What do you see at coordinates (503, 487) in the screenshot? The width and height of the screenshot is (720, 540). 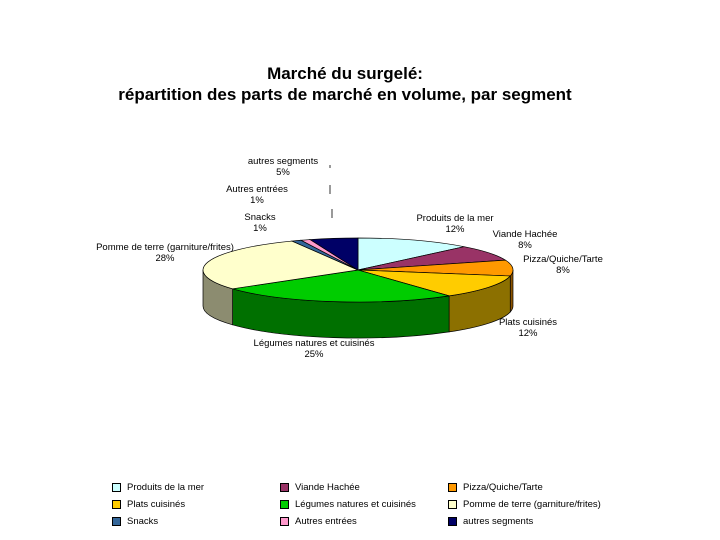 I see `legend-label: Pizza/Quiche/Tarte` at bounding box center [503, 487].